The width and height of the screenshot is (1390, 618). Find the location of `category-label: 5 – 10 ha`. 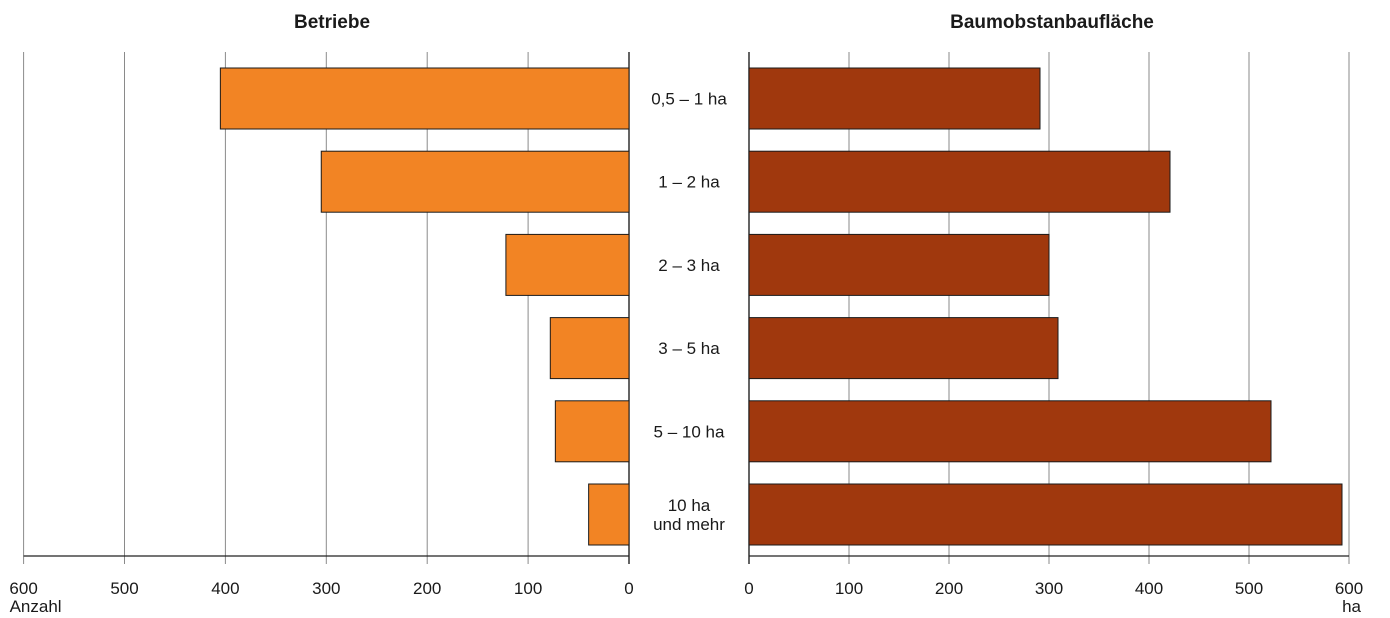

category-label: 5 – 10 ha is located at coordinates (689, 431).